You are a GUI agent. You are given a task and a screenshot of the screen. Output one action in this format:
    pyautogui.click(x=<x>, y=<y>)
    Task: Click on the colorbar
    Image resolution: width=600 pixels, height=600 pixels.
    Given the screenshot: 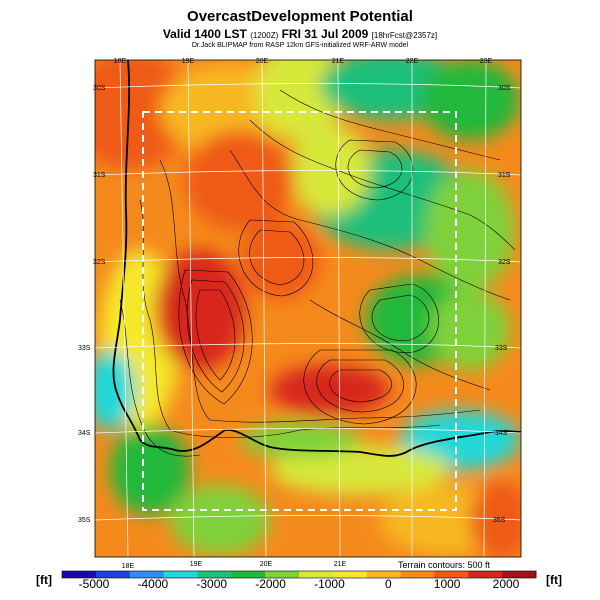 What is the action you would take?
    pyautogui.click(x=299, y=574)
    